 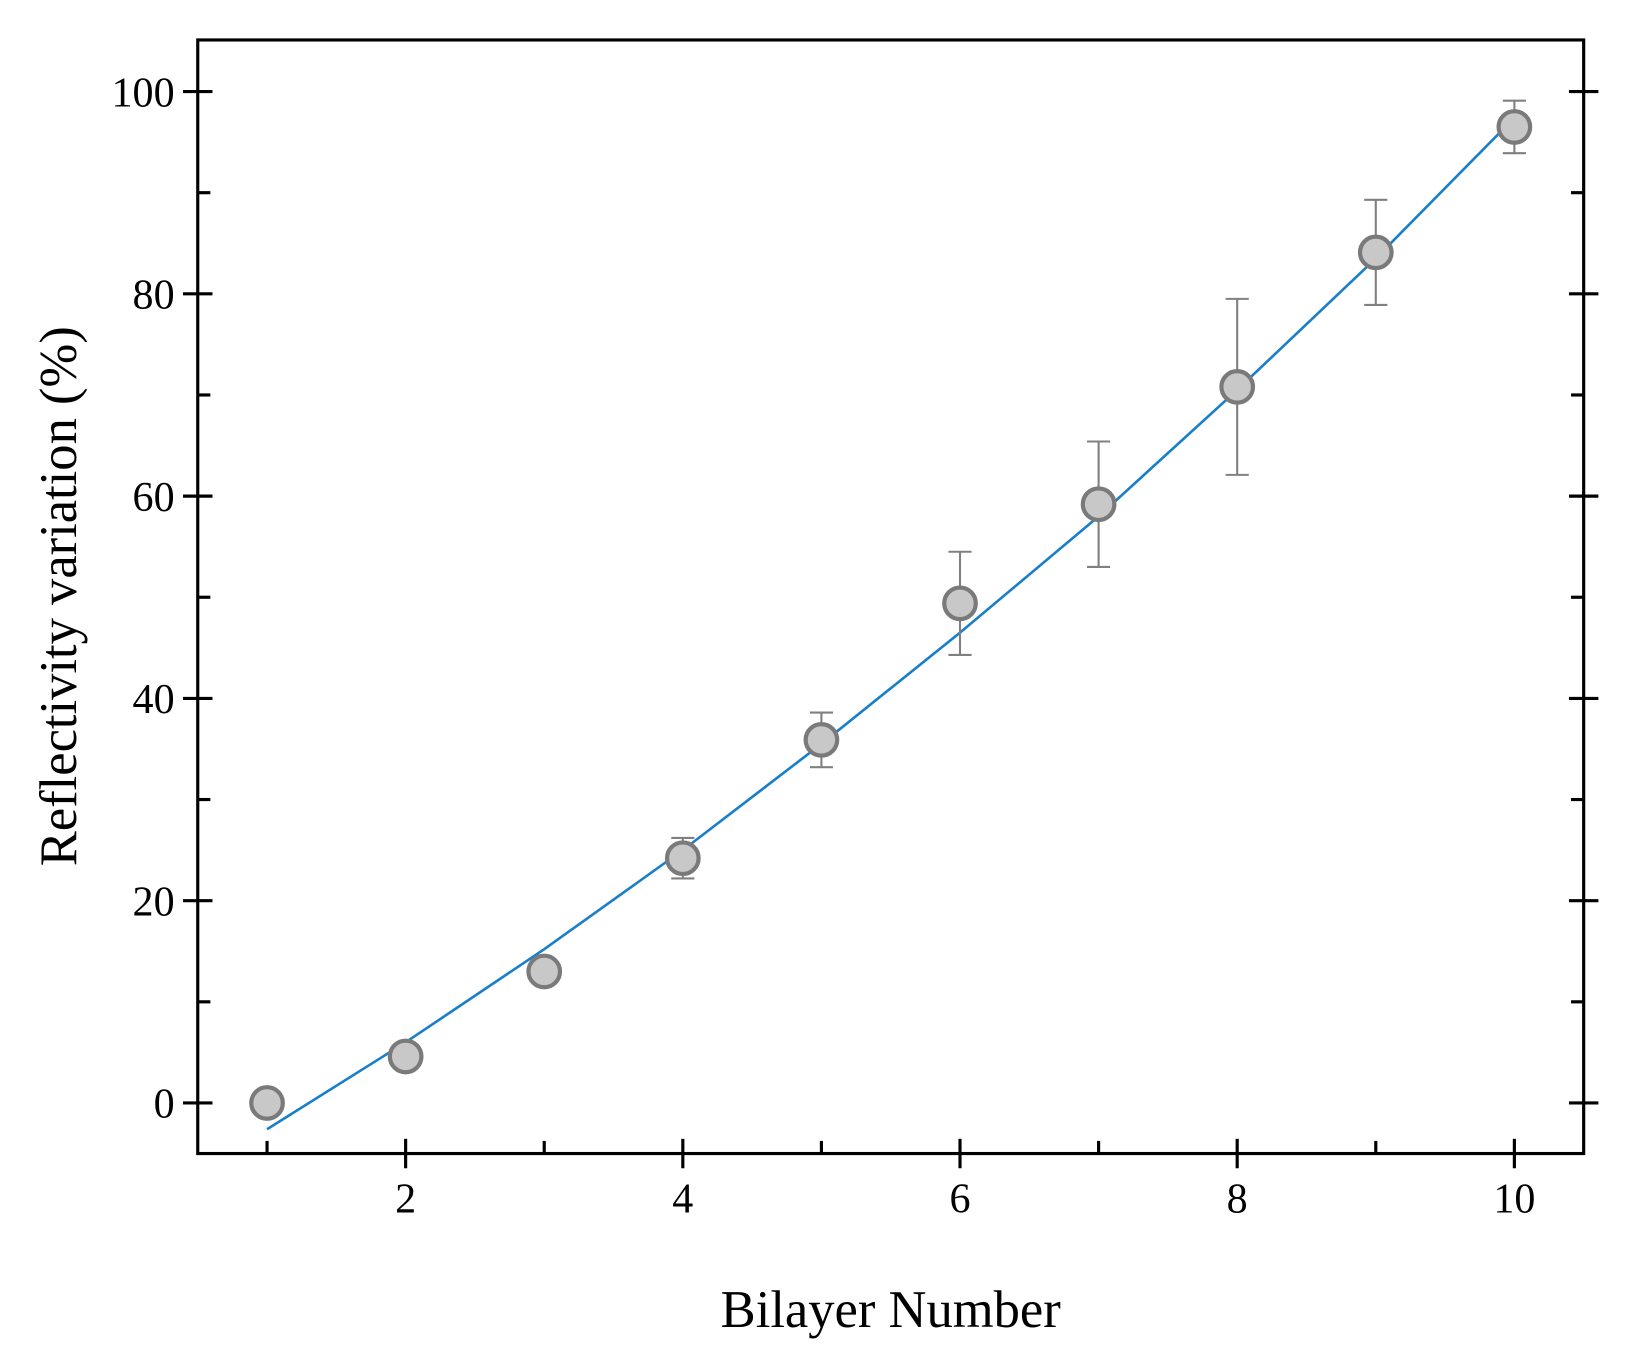 What do you see at coordinates (891, 1310) in the screenshot?
I see `x-axis-title: Bilayer Number` at bounding box center [891, 1310].